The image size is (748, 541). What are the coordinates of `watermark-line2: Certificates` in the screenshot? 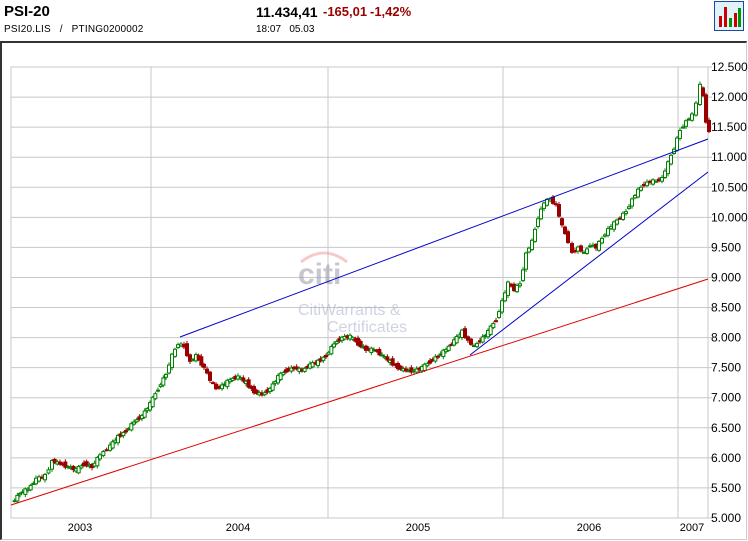 It's located at (367, 327).